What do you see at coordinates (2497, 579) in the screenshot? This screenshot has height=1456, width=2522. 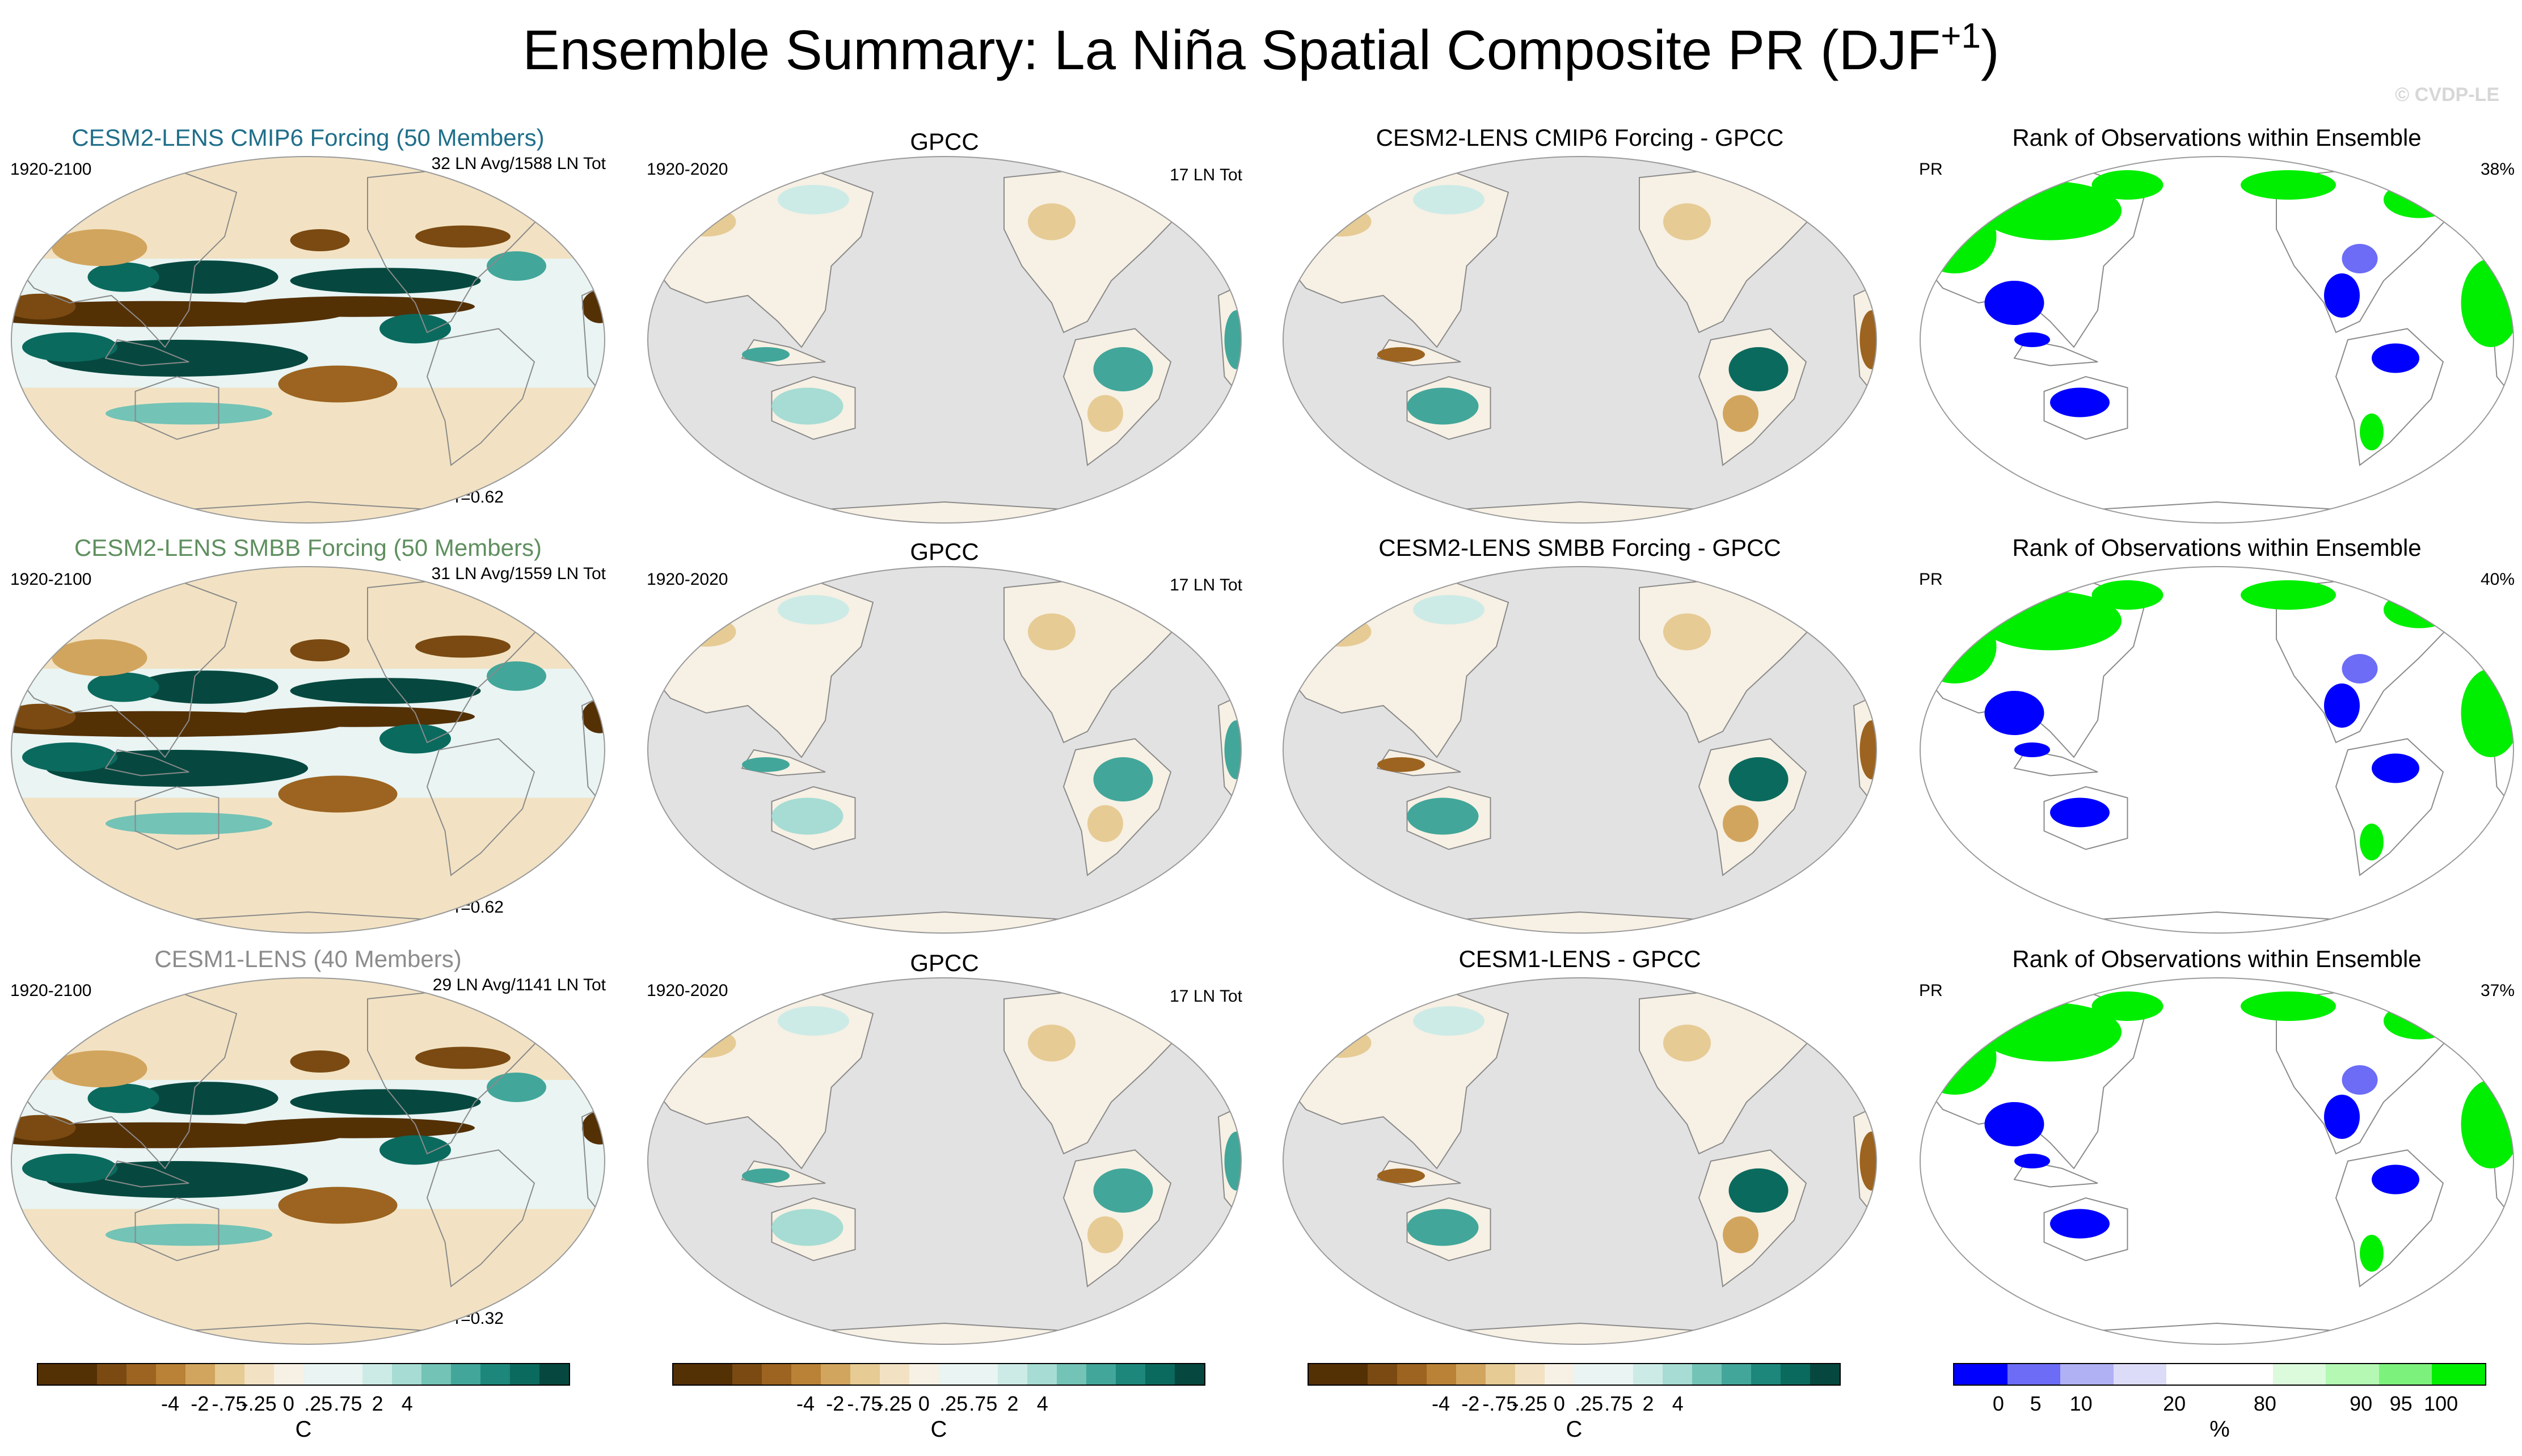 I see `percent-label: 40%` at bounding box center [2497, 579].